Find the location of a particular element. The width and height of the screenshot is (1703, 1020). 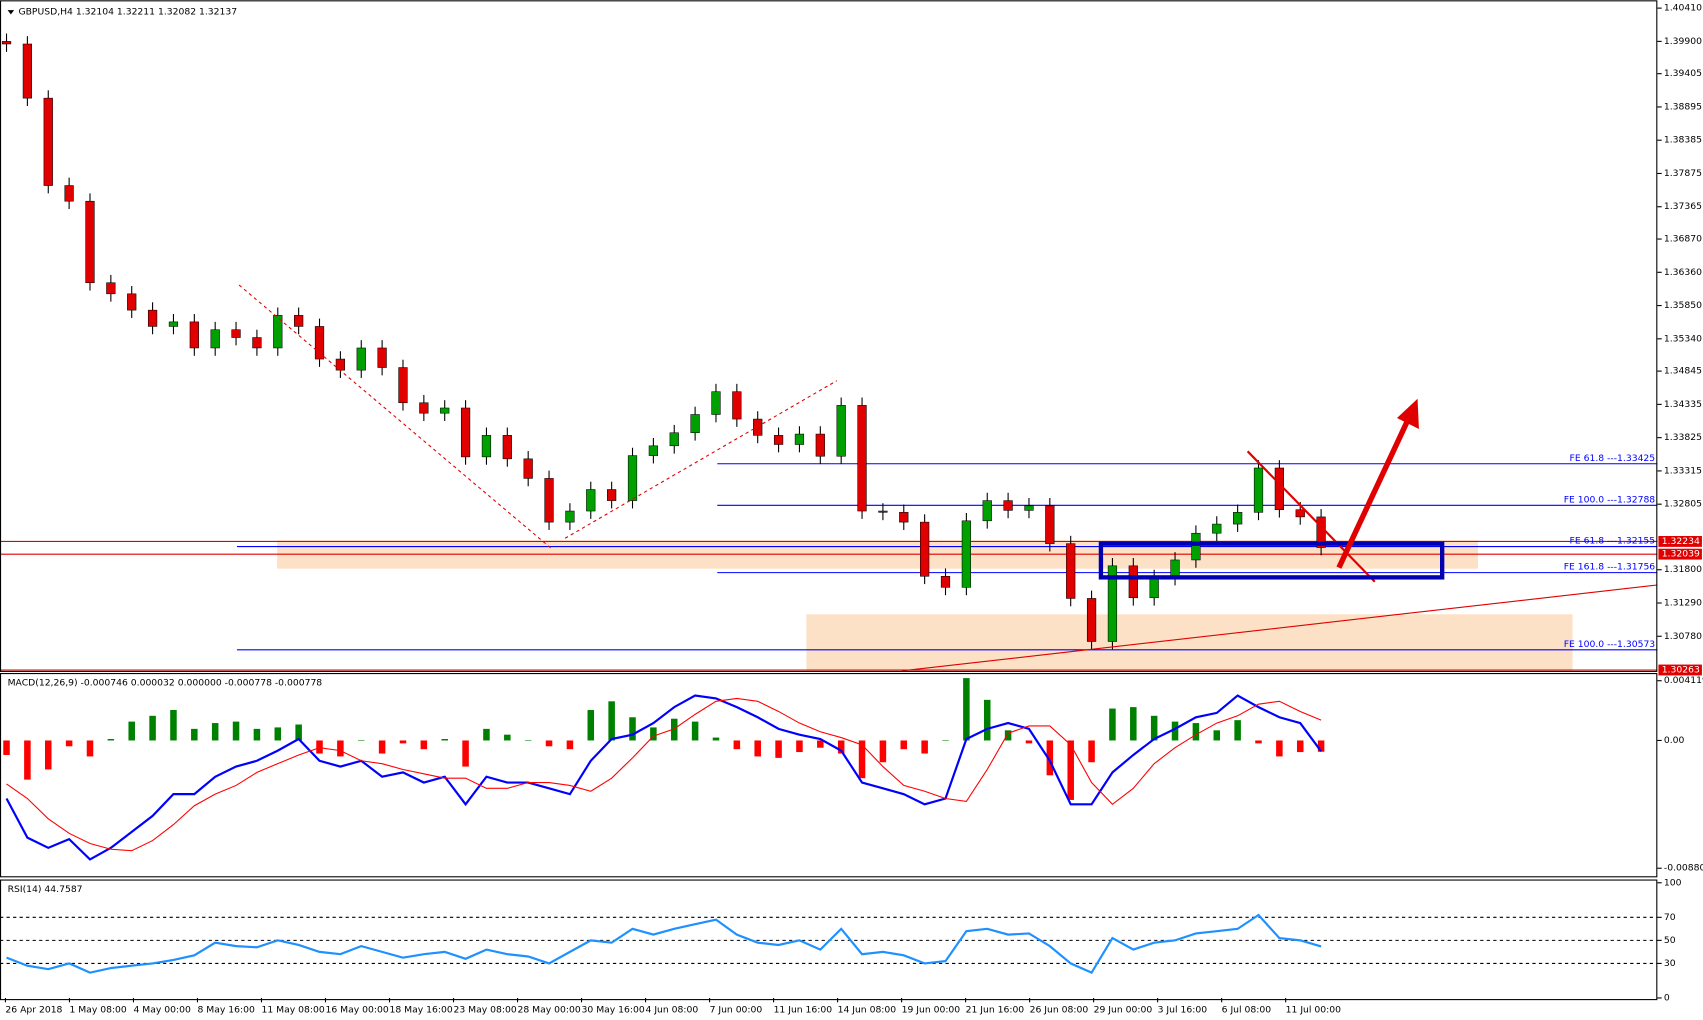

x-tick-label: 8 May 16:00 is located at coordinates (225, 1009).